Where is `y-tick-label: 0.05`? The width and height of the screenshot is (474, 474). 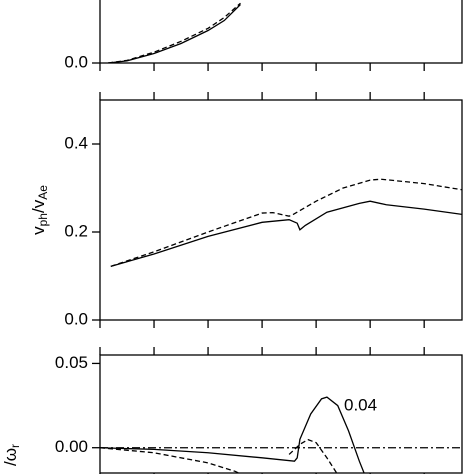
y-tick-label: 0.05 is located at coordinates (71, 362).